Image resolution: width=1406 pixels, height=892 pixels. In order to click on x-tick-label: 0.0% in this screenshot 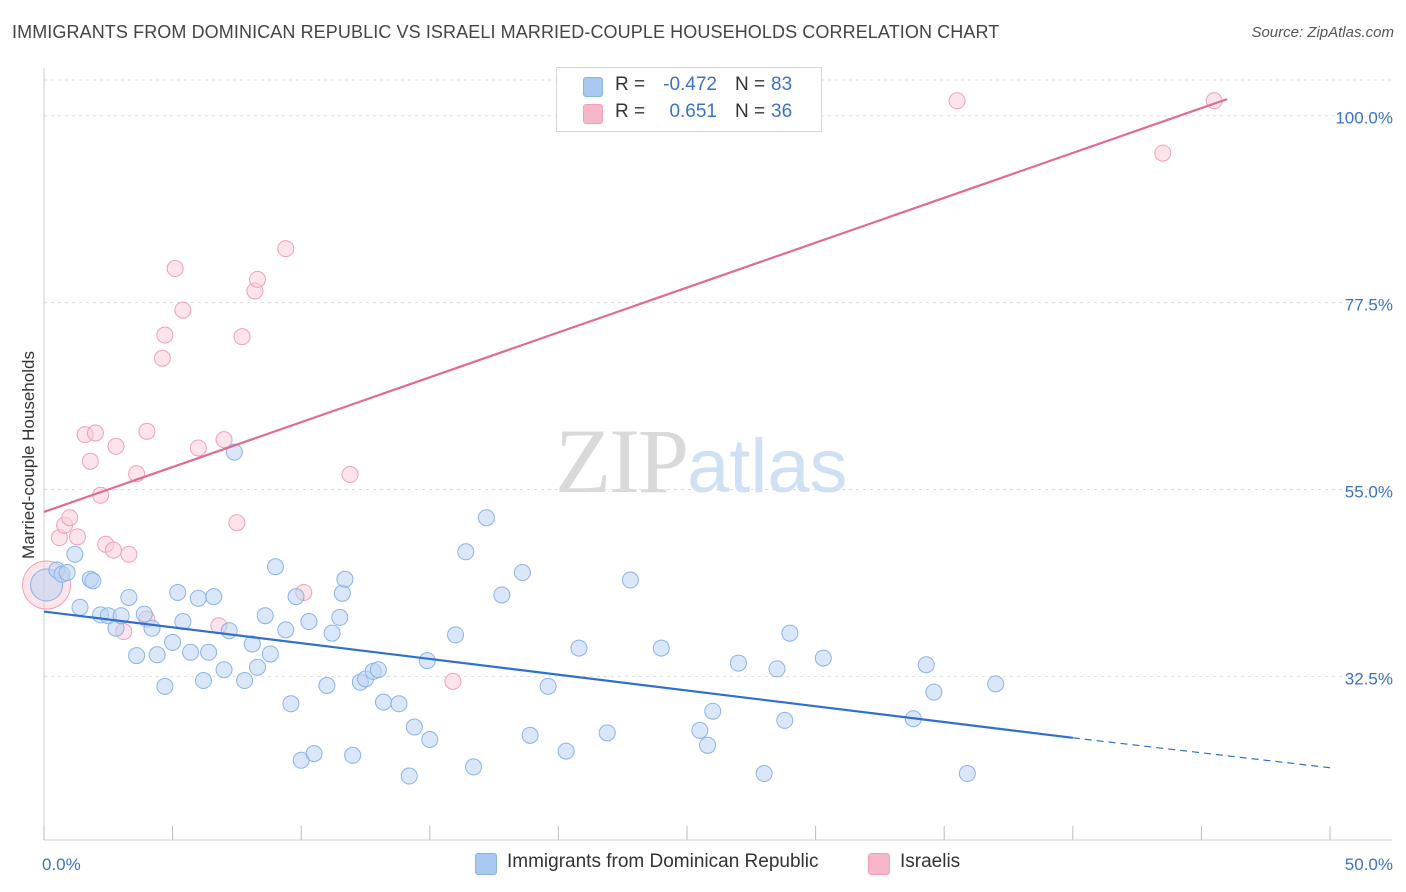, I will do `click(61, 864)`.